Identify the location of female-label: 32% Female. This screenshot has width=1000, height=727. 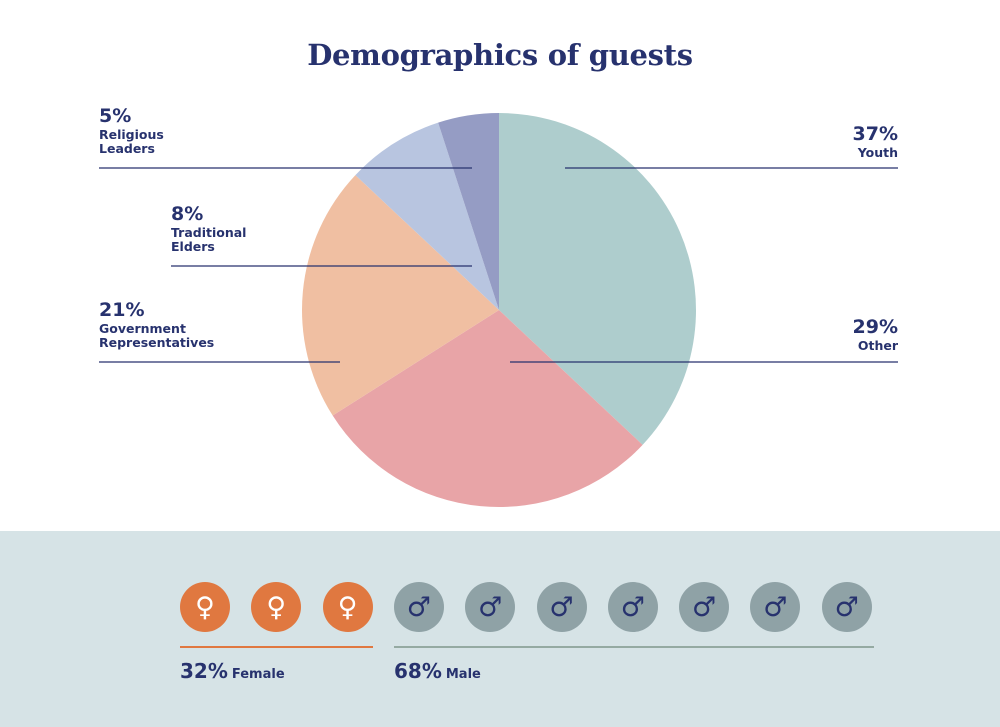
(232, 671).